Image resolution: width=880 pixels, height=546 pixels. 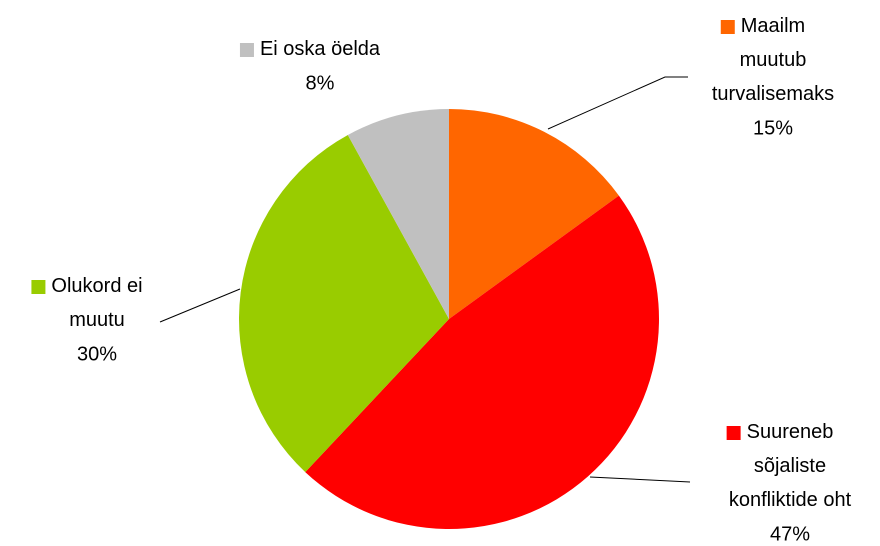 I want to click on value-label: 30%, so click(x=97, y=354).